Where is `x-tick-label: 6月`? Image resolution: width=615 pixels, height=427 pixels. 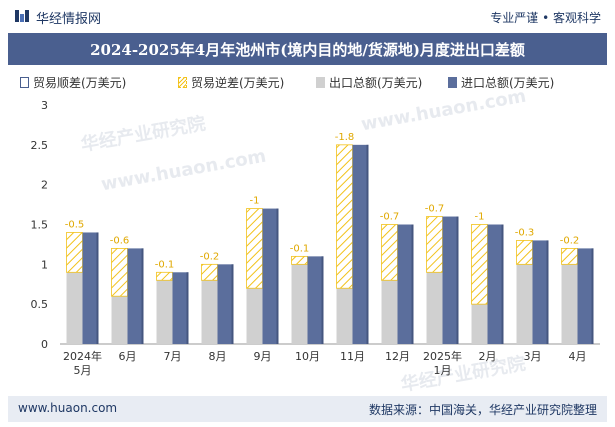
x-tick-label: 6月 is located at coordinates (128, 356).